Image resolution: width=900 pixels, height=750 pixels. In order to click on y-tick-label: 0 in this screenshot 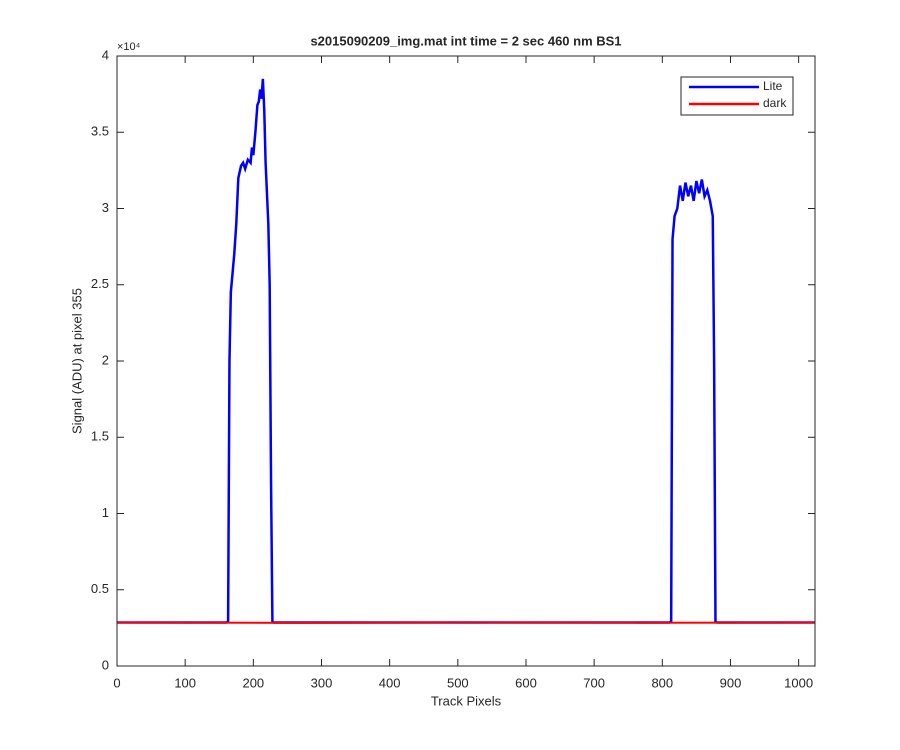, I will do `click(105, 664)`.